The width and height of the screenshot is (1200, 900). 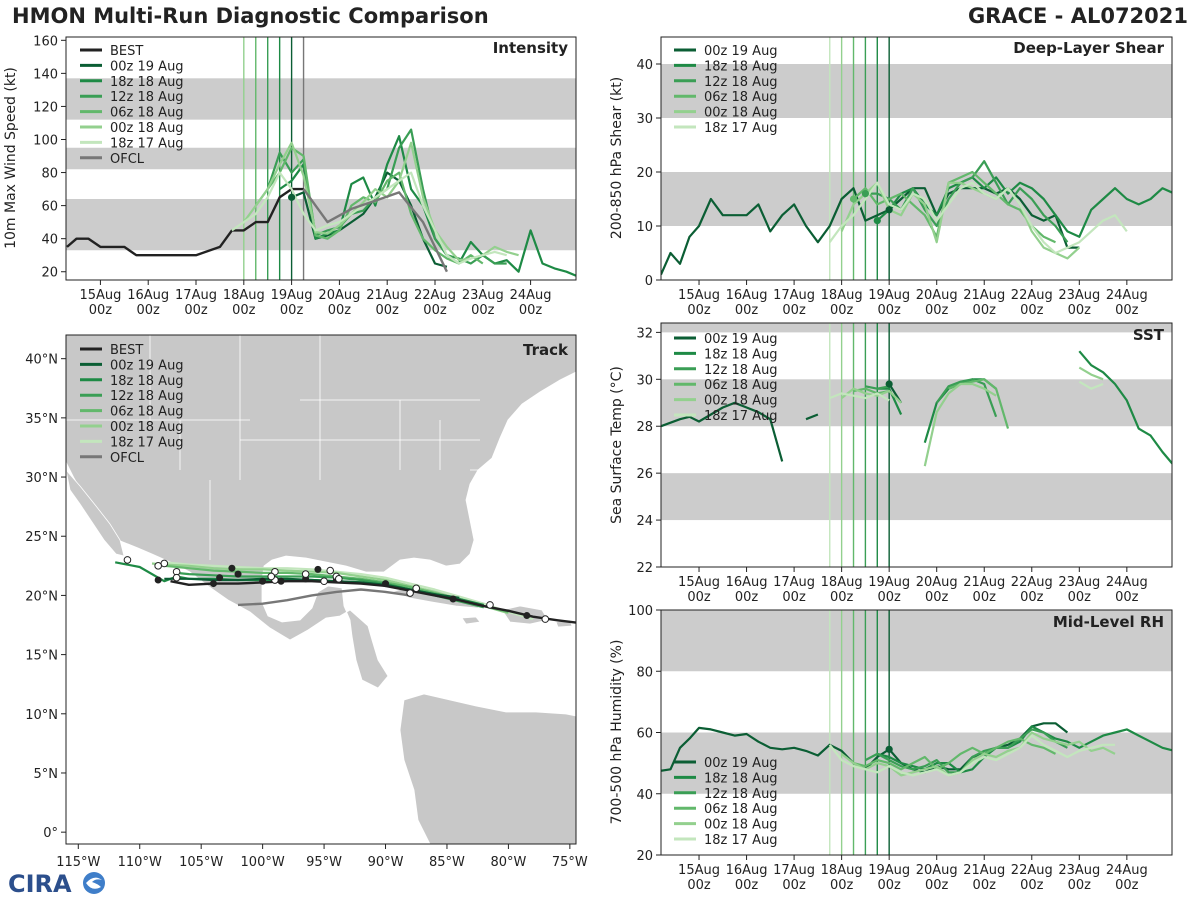 I want to click on track-series, so click(x=345, y=590).